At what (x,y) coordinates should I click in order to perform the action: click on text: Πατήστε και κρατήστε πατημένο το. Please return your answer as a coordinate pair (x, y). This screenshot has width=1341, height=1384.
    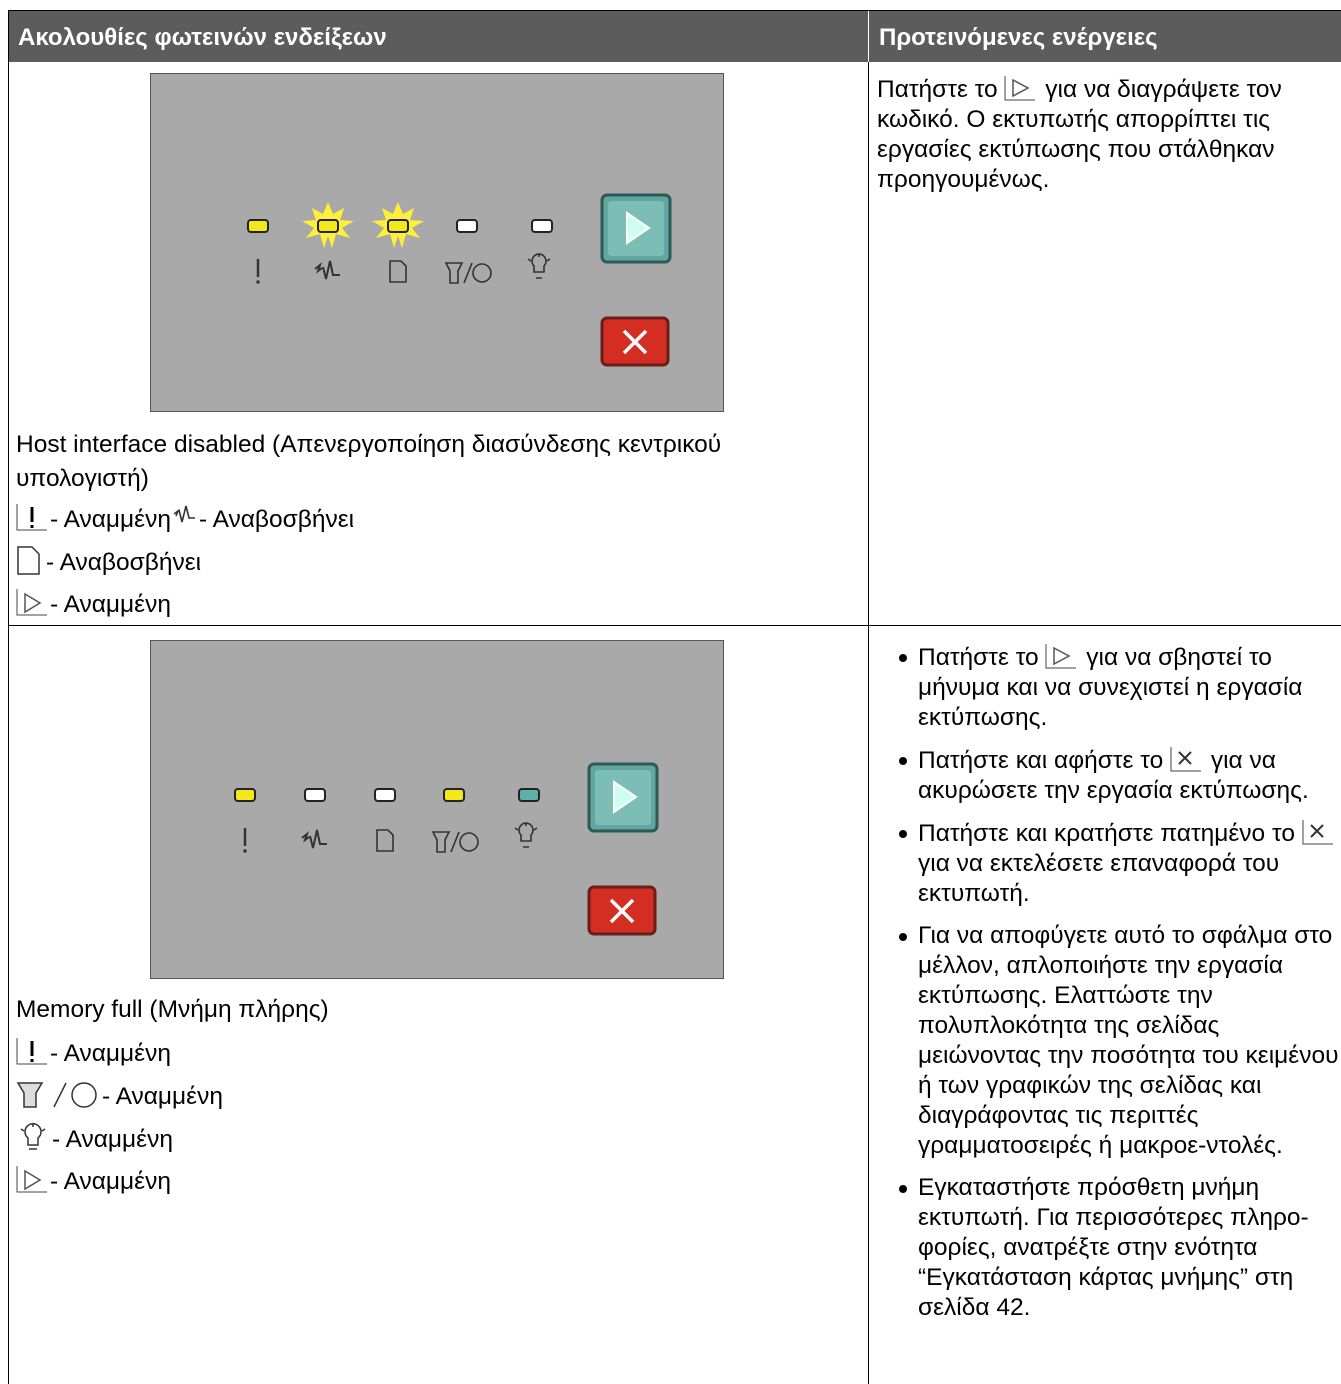
    Looking at the image, I should click on (1106, 833).